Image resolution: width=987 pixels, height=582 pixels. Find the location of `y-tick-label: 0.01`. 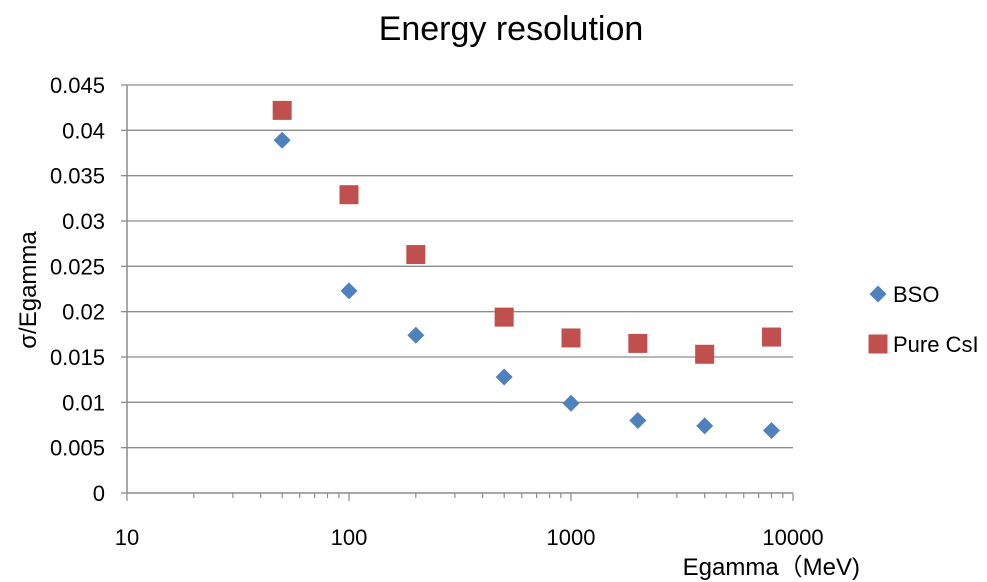

y-tick-label: 0.01 is located at coordinates (83, 402).